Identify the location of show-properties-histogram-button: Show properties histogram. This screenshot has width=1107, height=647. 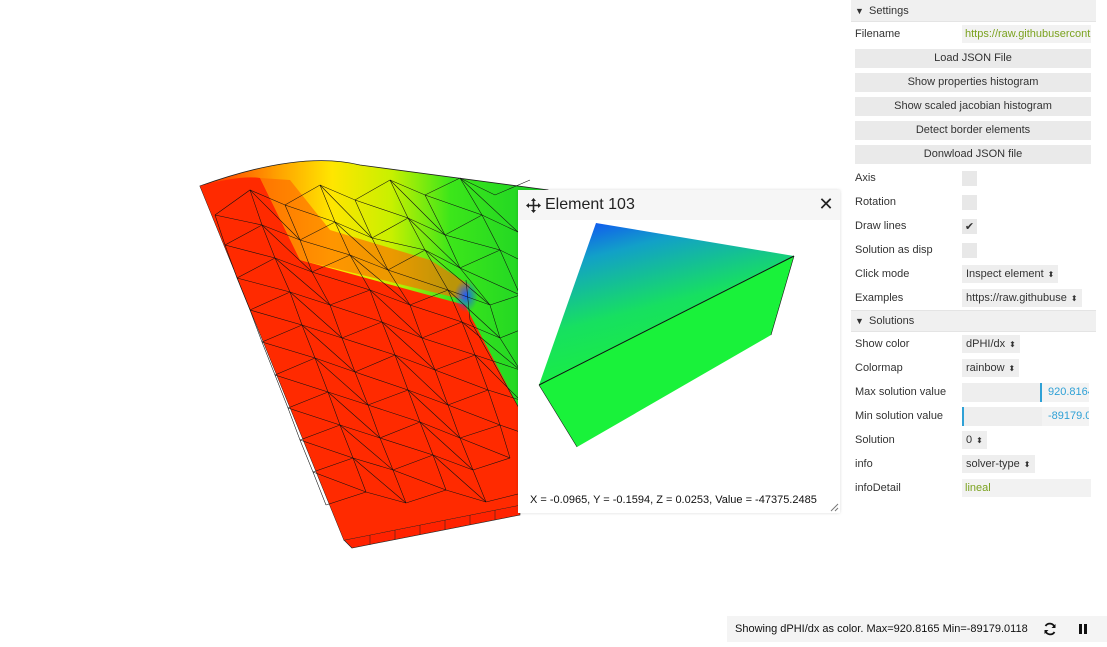
(973, 82).